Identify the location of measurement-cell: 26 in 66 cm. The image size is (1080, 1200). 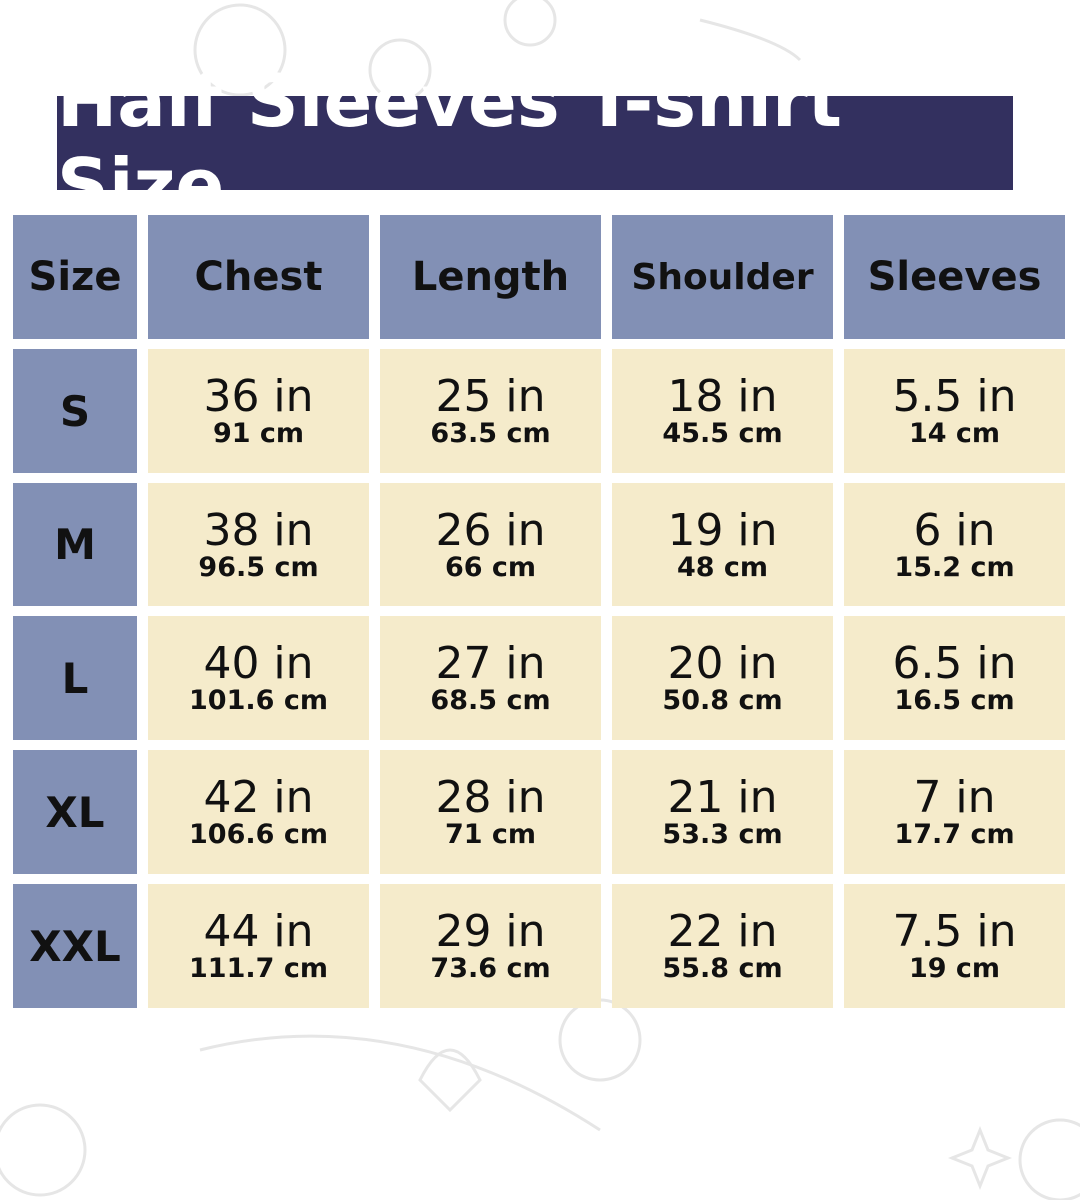
(490, 544).